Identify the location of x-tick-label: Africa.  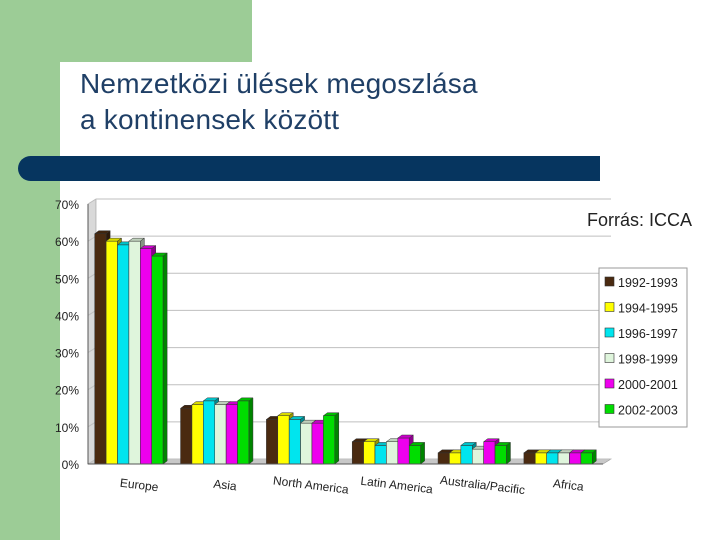
(568, 485).